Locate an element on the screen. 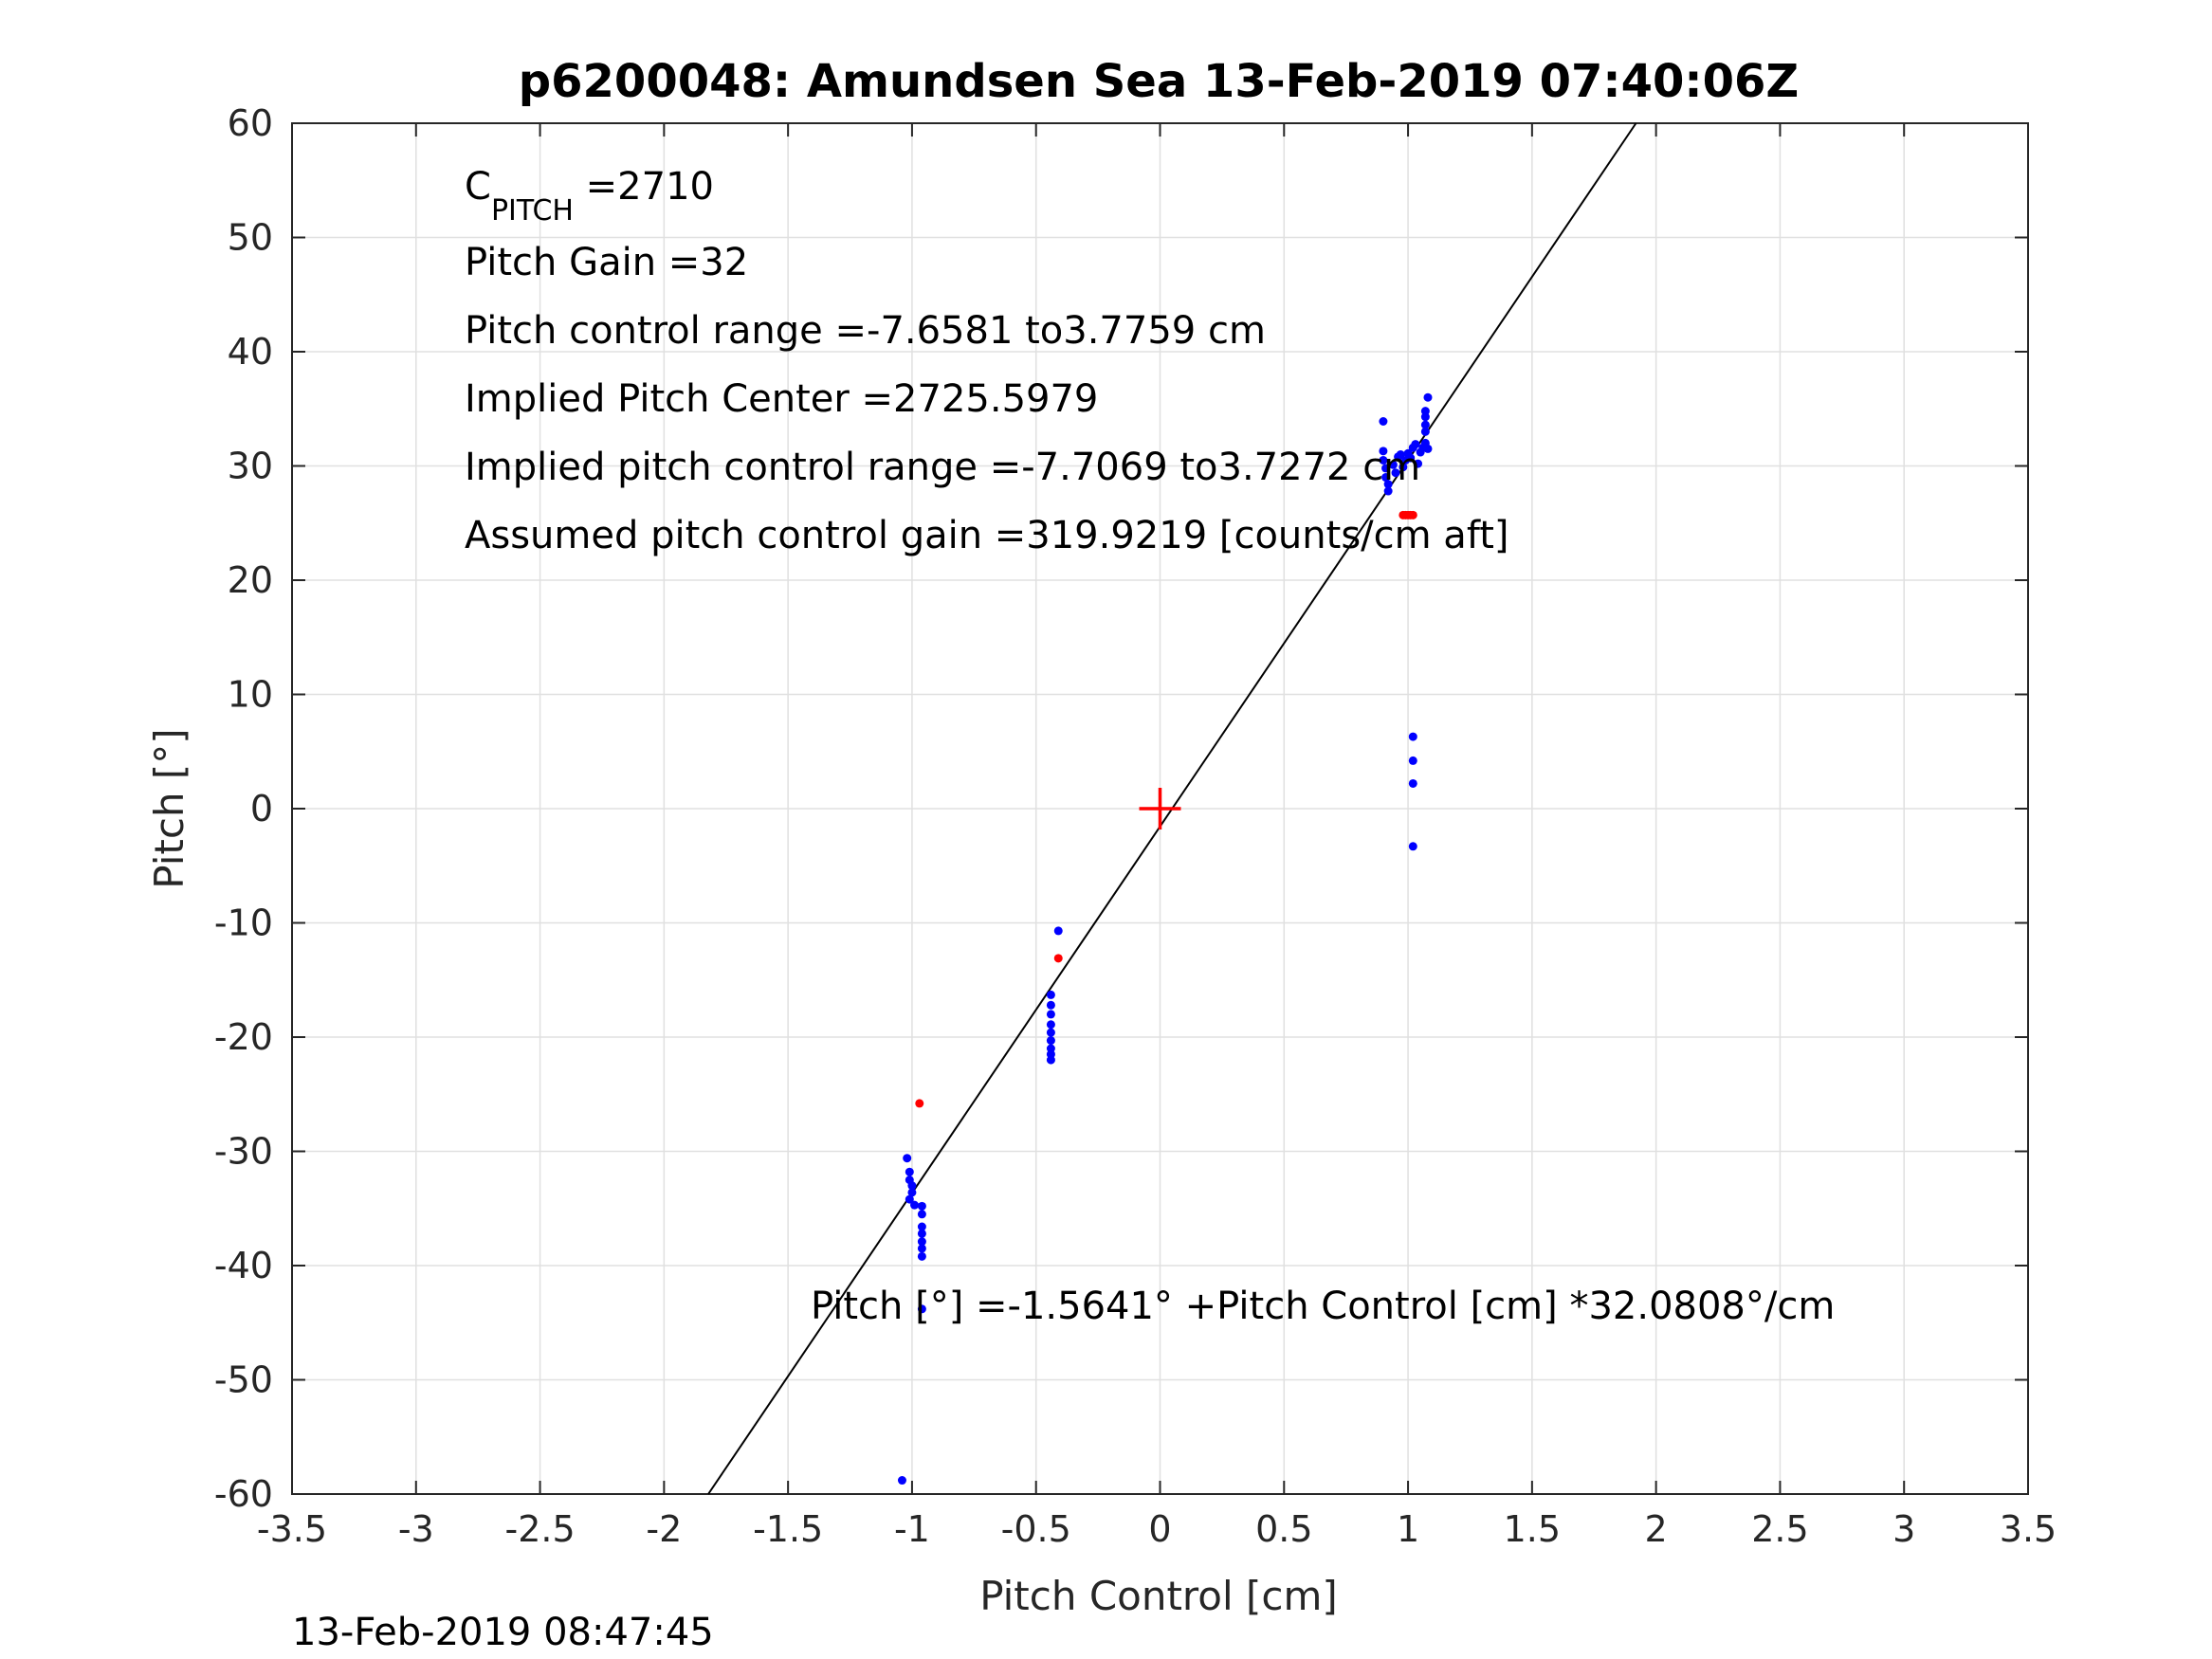 The width and height of the screenshot is (2212, 1659). y-tick-label: 60 is located at coordinates (250, 123).